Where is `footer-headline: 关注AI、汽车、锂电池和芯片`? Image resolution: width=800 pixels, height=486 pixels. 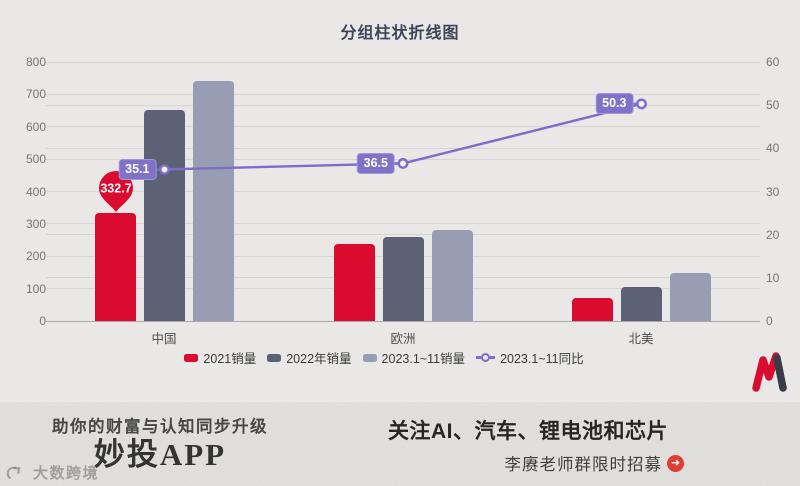 footer-headline: 关注AI、汽车、锂电池和芯片 is located at coordinates (528, 431).